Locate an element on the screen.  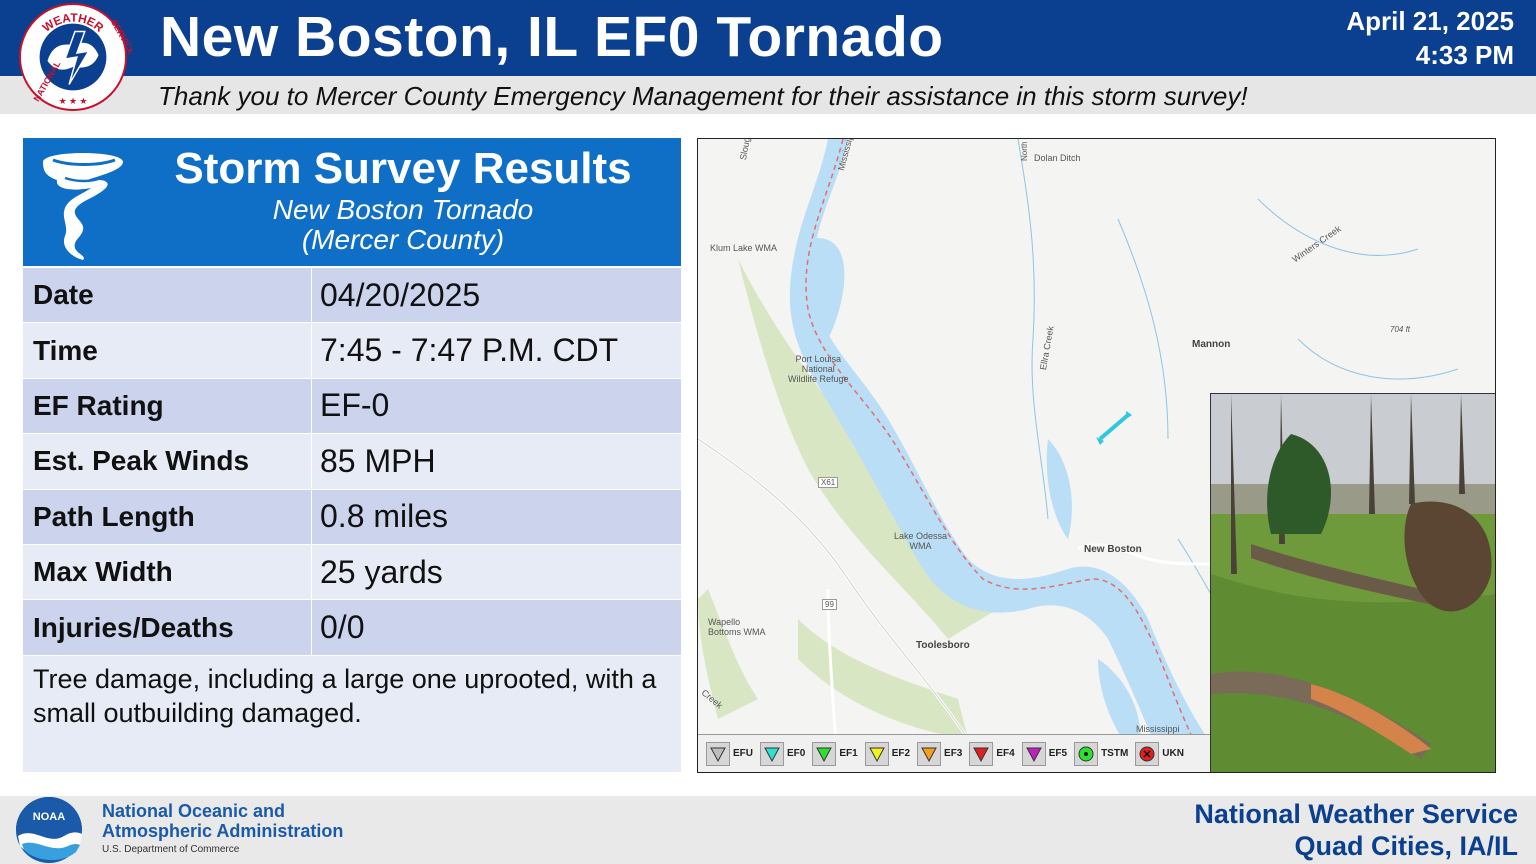
footer-bar is located at coordinates (768, 830).